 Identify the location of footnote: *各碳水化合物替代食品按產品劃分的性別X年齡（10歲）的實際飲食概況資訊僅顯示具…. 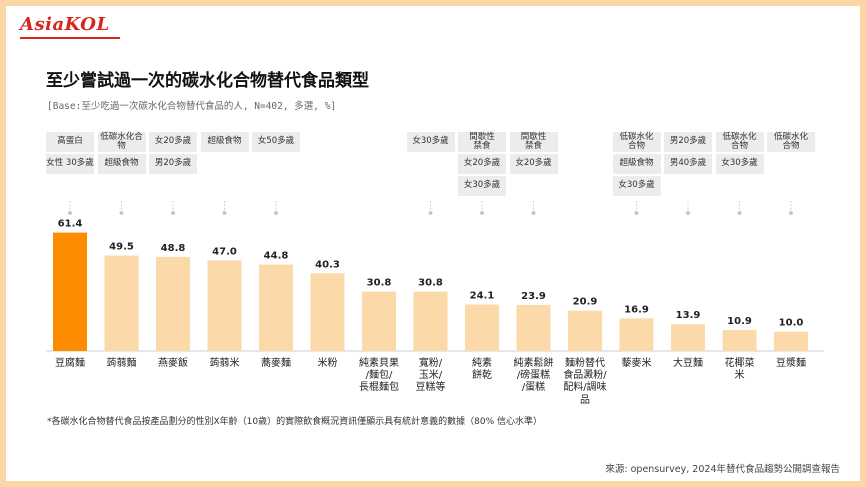
(294, 422).